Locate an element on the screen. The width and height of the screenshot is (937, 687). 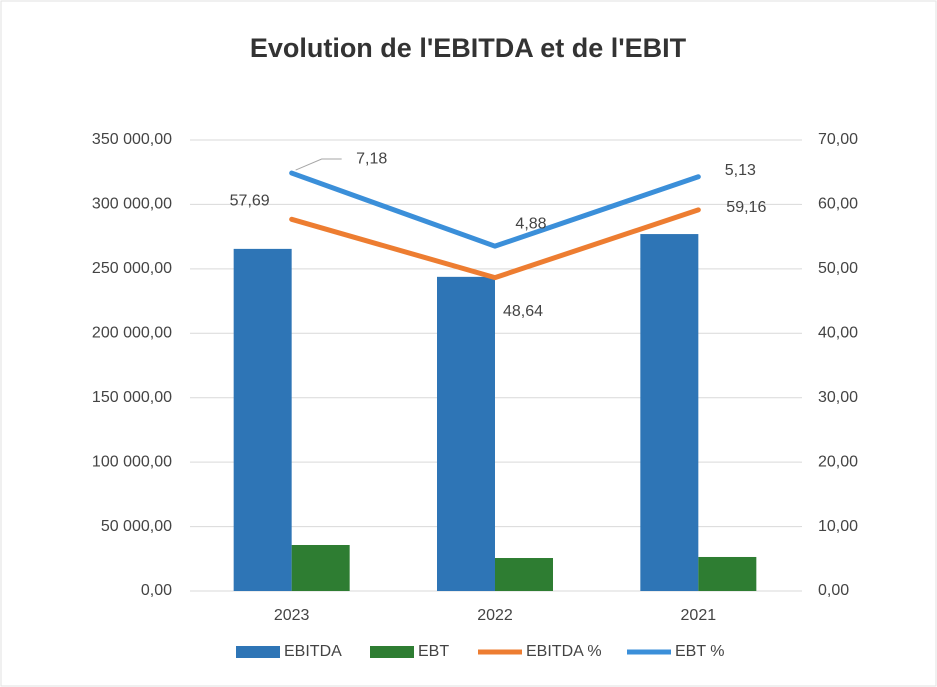
y-tick-label: 350 000,00 is located at coordinates (132, 139).